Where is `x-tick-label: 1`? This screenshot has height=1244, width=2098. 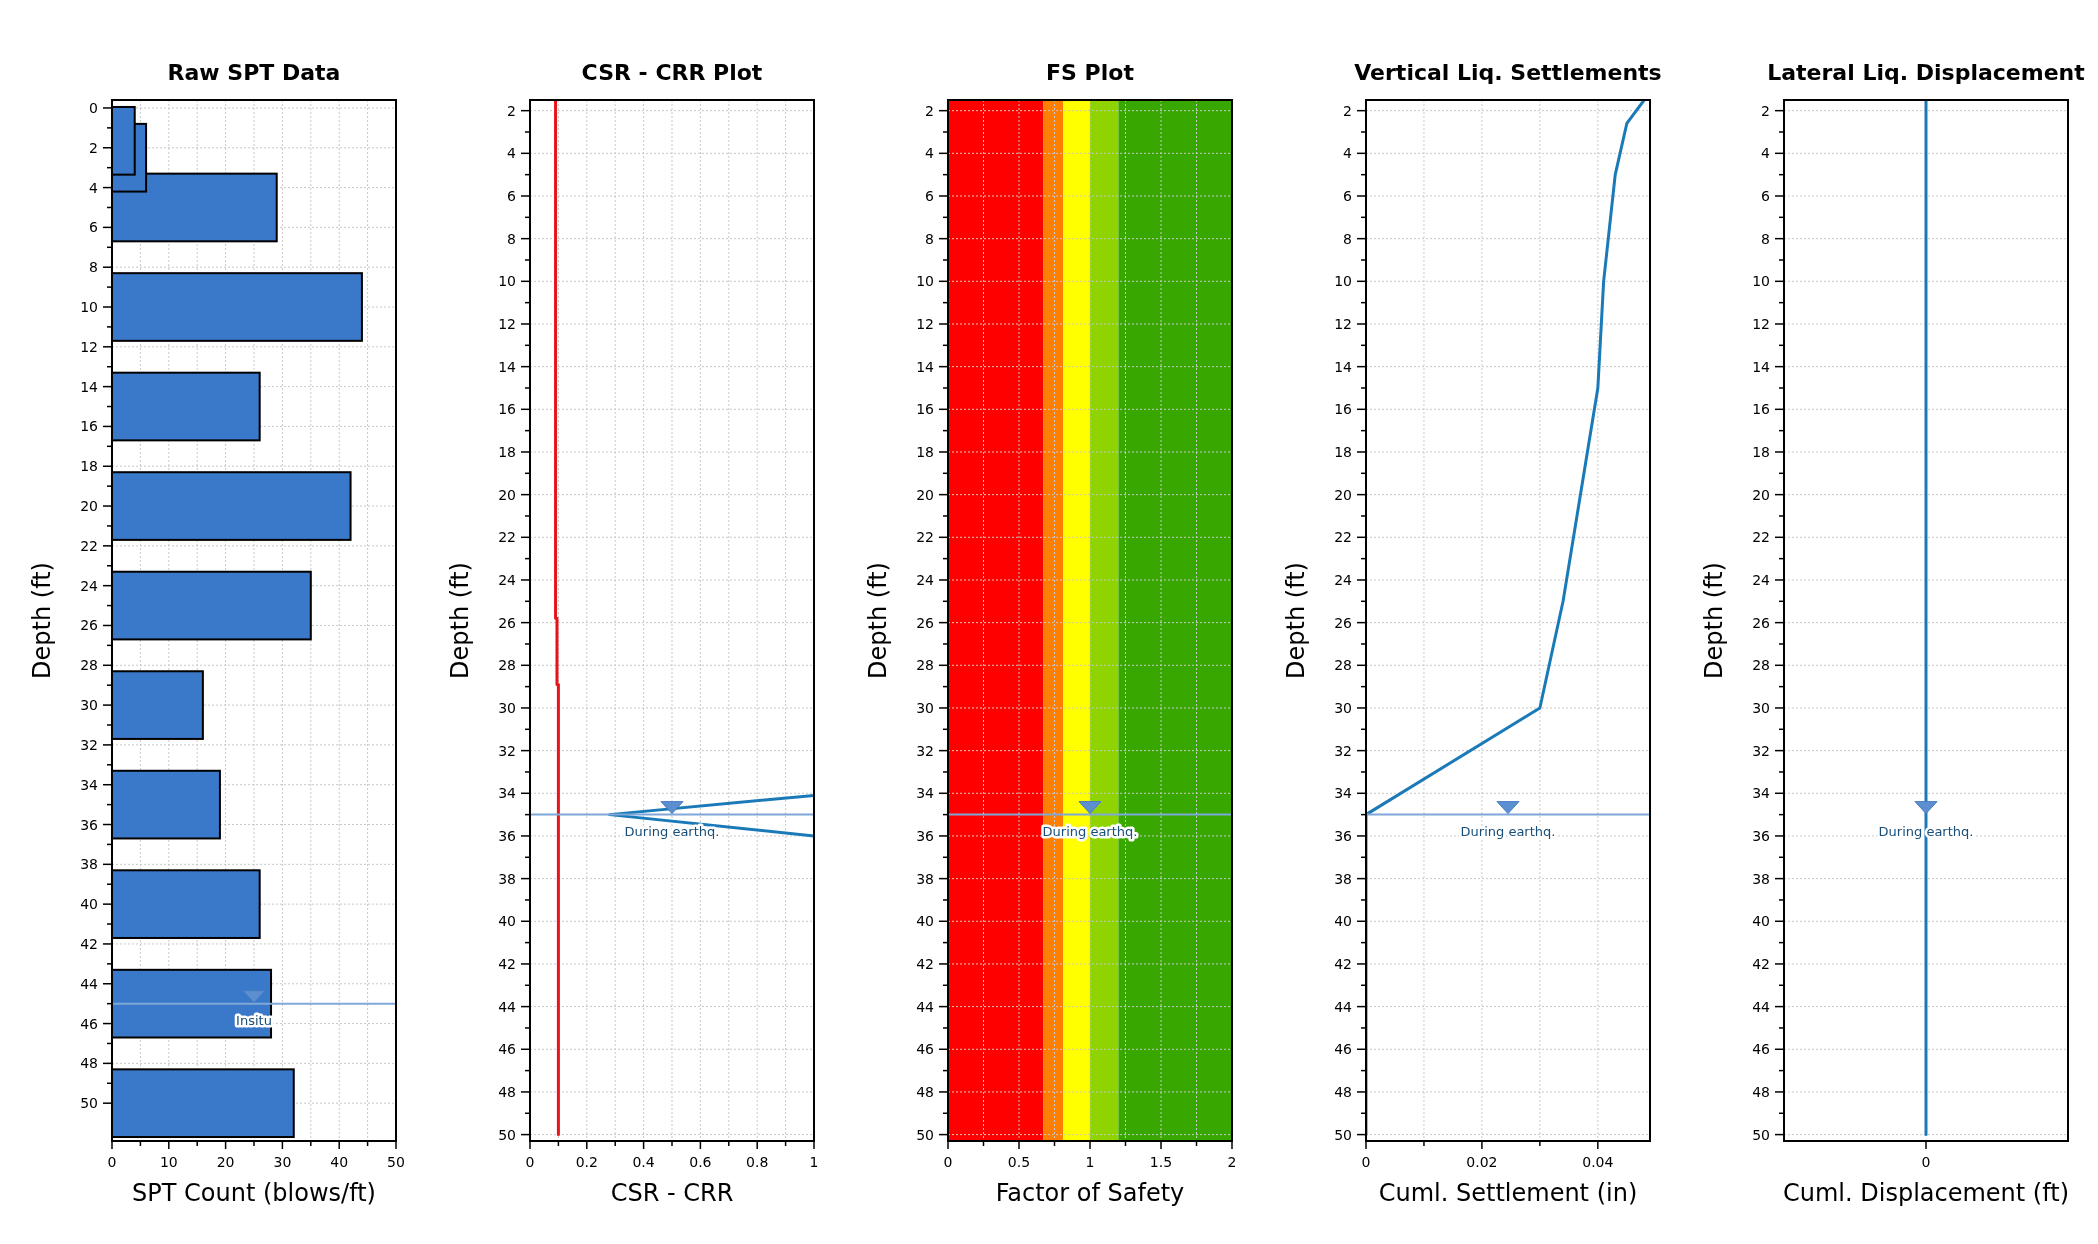 x-tick-label: 1 is located at coordinates (814, 1162).